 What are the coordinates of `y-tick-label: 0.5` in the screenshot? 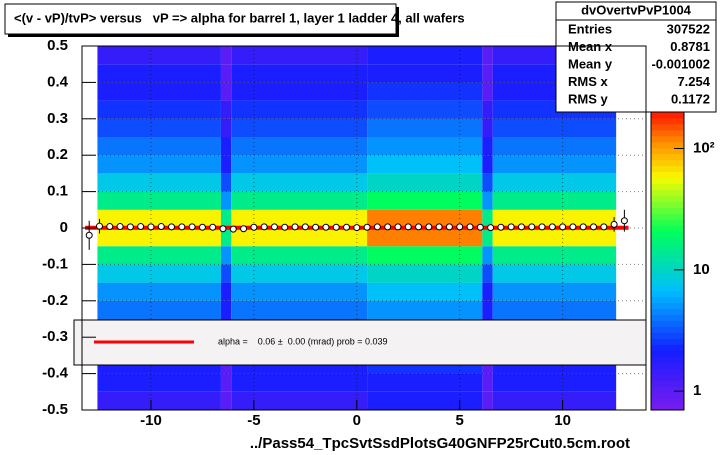 It's located at (57, 45).